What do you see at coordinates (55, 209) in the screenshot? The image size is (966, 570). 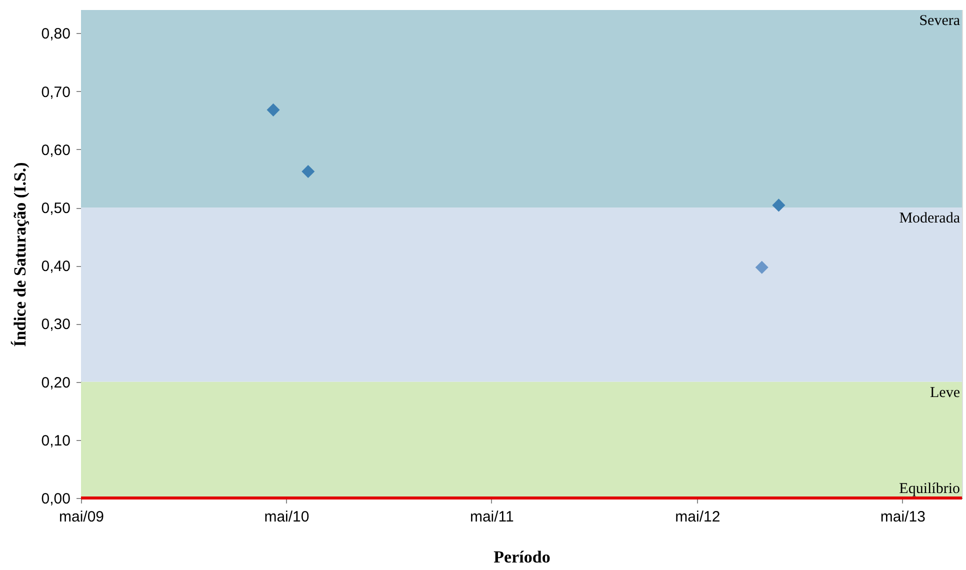 I see `y-tick-label: 0,50` at bounding box center [55, 209].